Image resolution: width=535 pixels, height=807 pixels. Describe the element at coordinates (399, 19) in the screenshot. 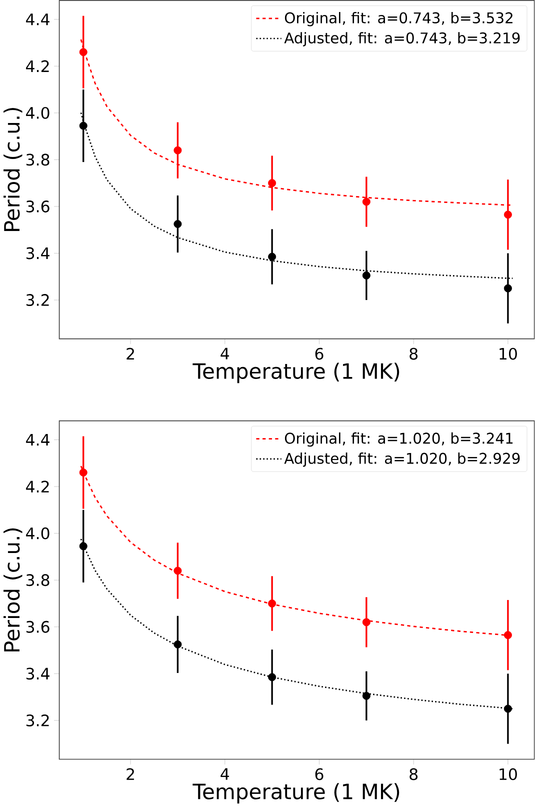

I see `legend-label: Original, fit: a=0.743, b=3.532` at that location.